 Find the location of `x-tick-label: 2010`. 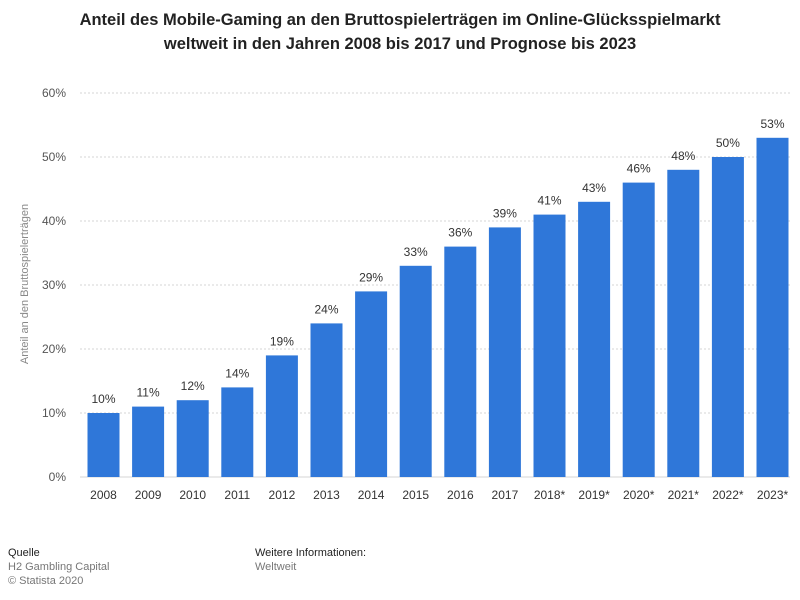

x-tick-label: 2010 is located at coordinates (192, 495).